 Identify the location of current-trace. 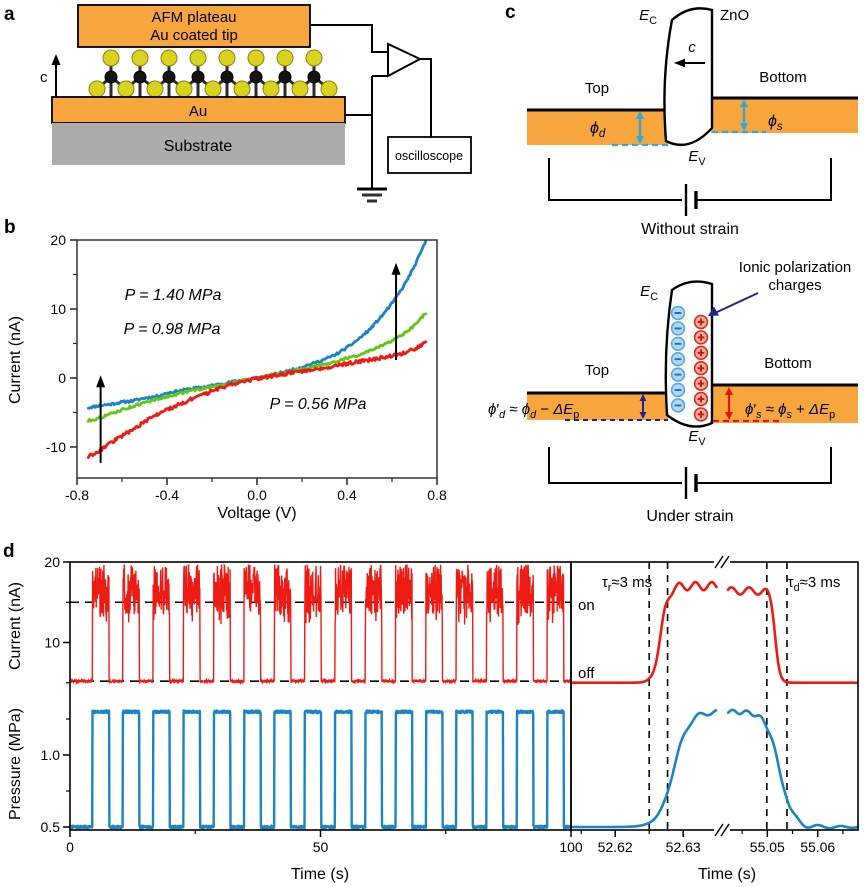
(320, 624).